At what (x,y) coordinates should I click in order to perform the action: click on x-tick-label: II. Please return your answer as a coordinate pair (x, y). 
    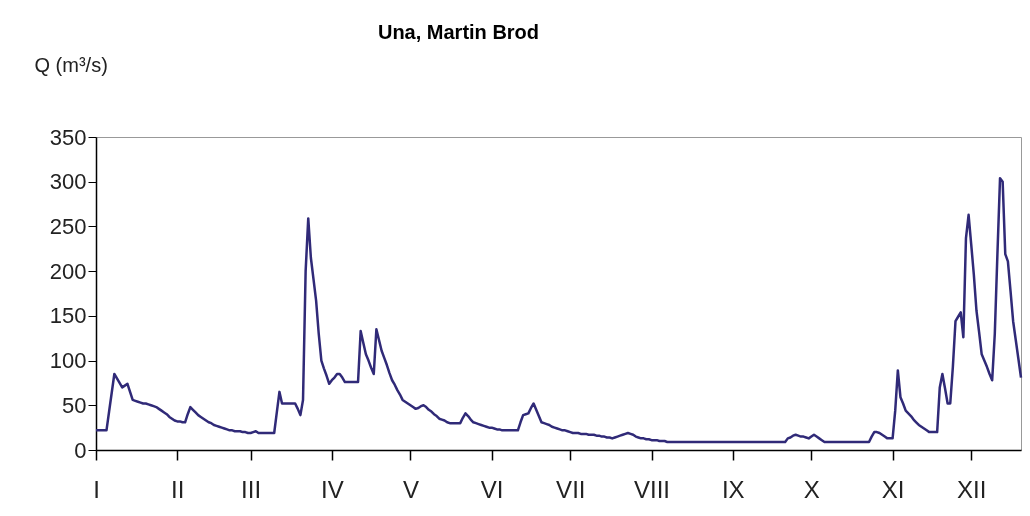
    Looking at the image, I should click on (178, 489).